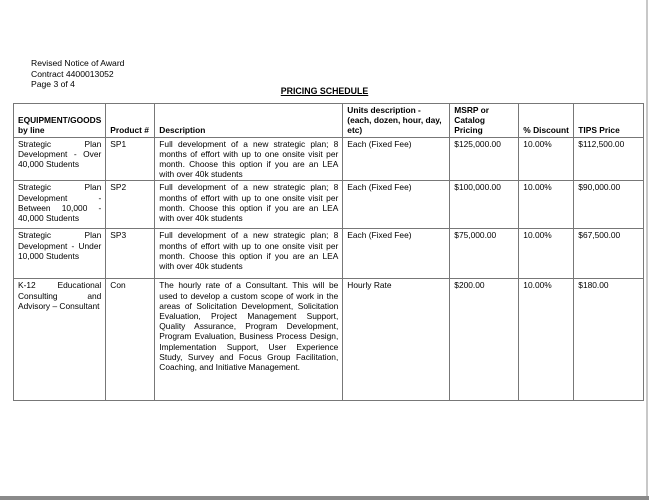 This screenshot has width=649, height=500. What do you see at coordinates (609, 340) in the screenshot?
I see `table-cell: $180.00` at bounding box center [609, 340].